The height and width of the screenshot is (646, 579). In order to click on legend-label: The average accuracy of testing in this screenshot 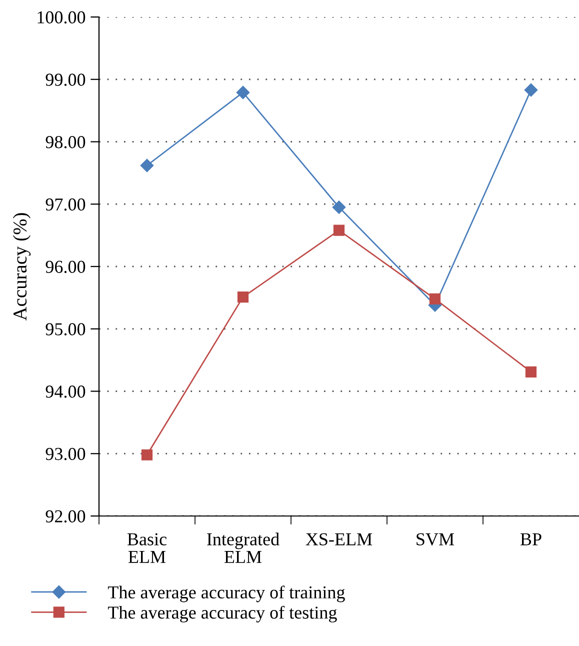, I will do `click(222, 614)`.